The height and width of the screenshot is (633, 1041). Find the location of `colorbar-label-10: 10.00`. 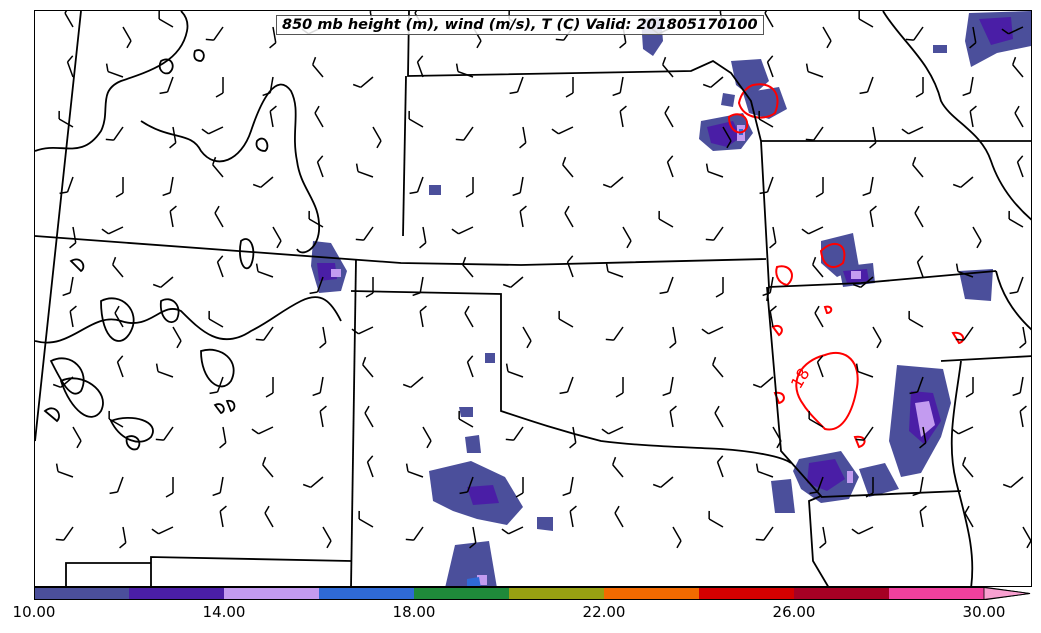

colorbar-label-10: 10.00 is located at coordinates (34, 612).